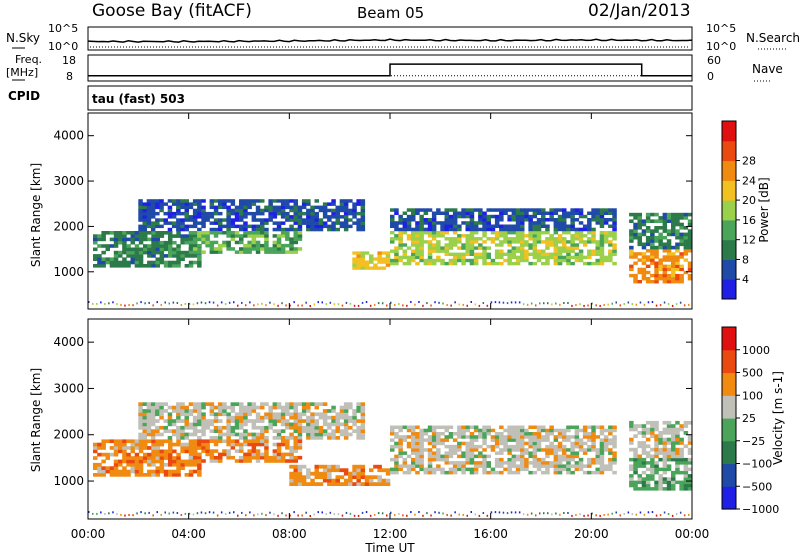 This screenshot has width=800, height=554. I want to click on x-tick-label: 00:00, so click(88, 534).